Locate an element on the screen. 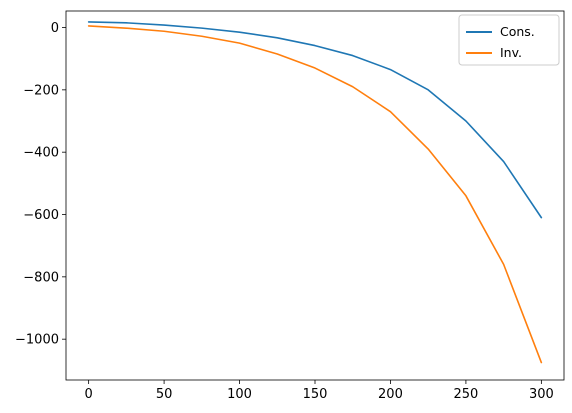 The height and width of the screenshot is (413, 572). y-tick-label: −800 is located at coordinates (41, 277).